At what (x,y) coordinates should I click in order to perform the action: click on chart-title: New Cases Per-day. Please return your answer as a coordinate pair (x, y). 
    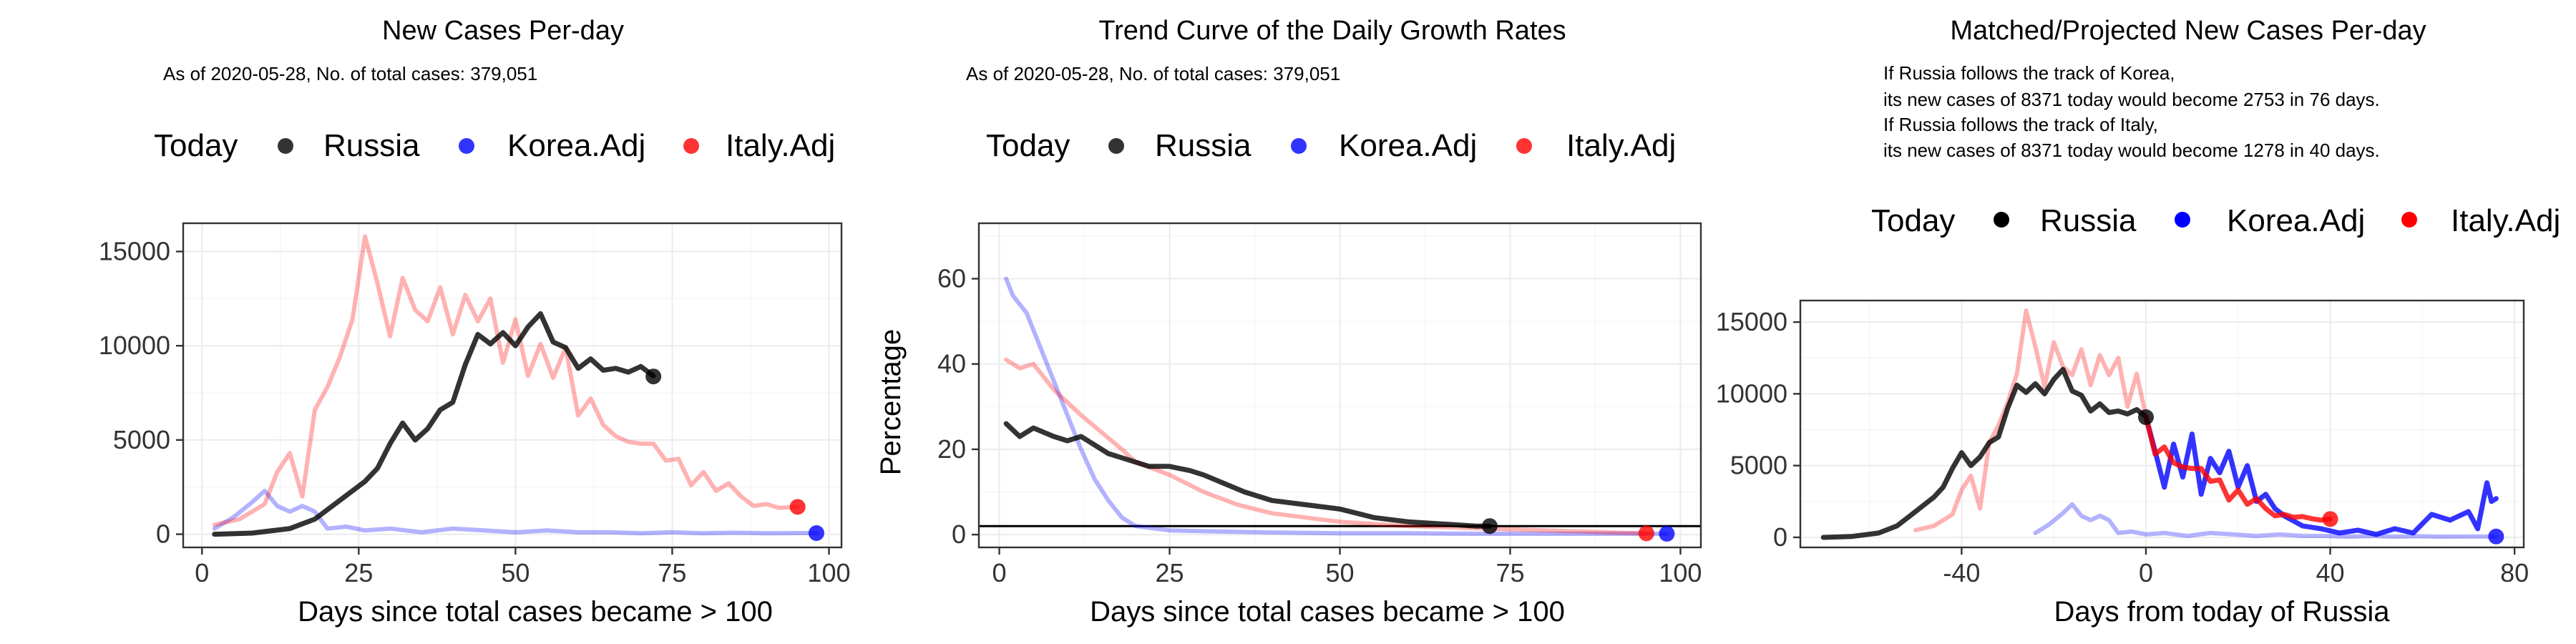
    Looking at the image, I should click on (503, 31).